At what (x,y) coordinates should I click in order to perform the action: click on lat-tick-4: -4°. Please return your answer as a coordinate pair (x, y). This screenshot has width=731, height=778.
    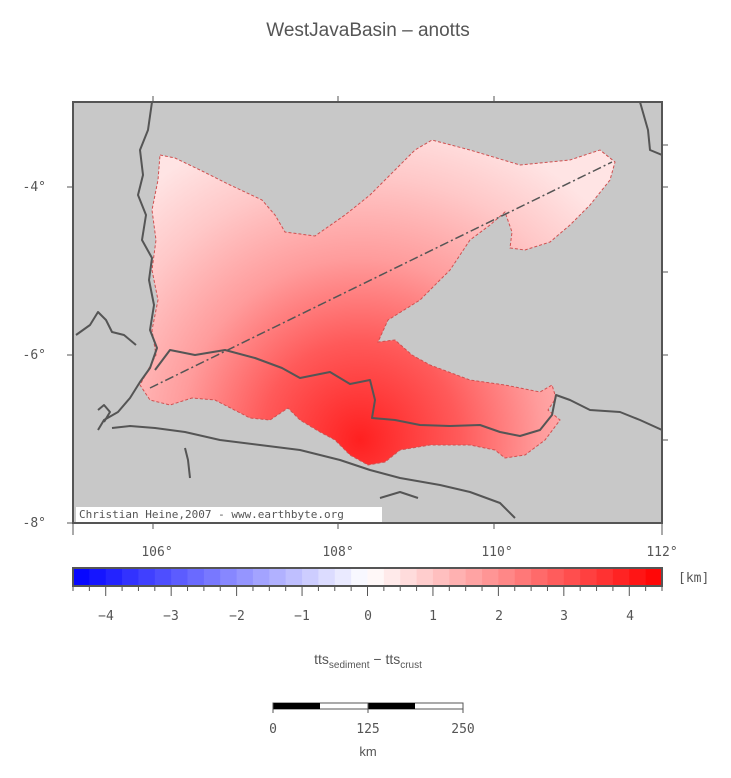
    Looking at the image, I should click on (34, 187).